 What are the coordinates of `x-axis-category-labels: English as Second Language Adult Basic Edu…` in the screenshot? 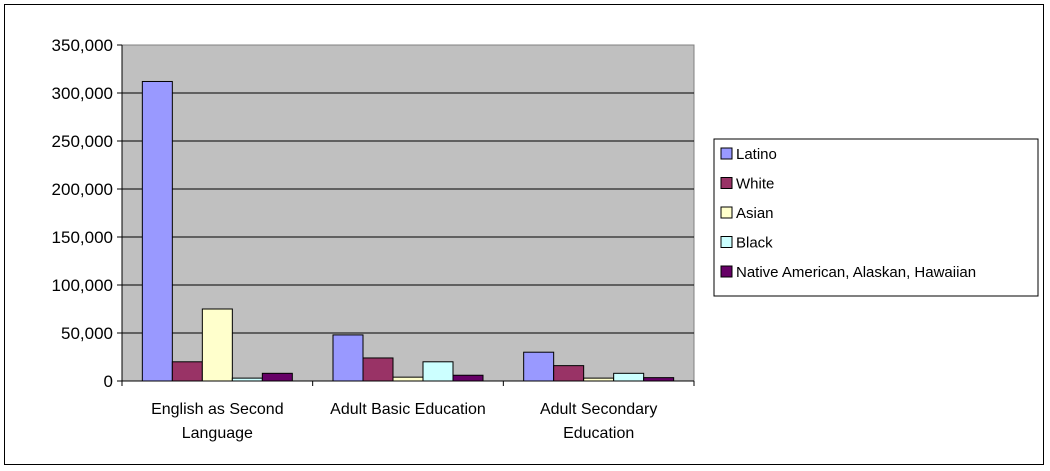 It's located at (404, 421).